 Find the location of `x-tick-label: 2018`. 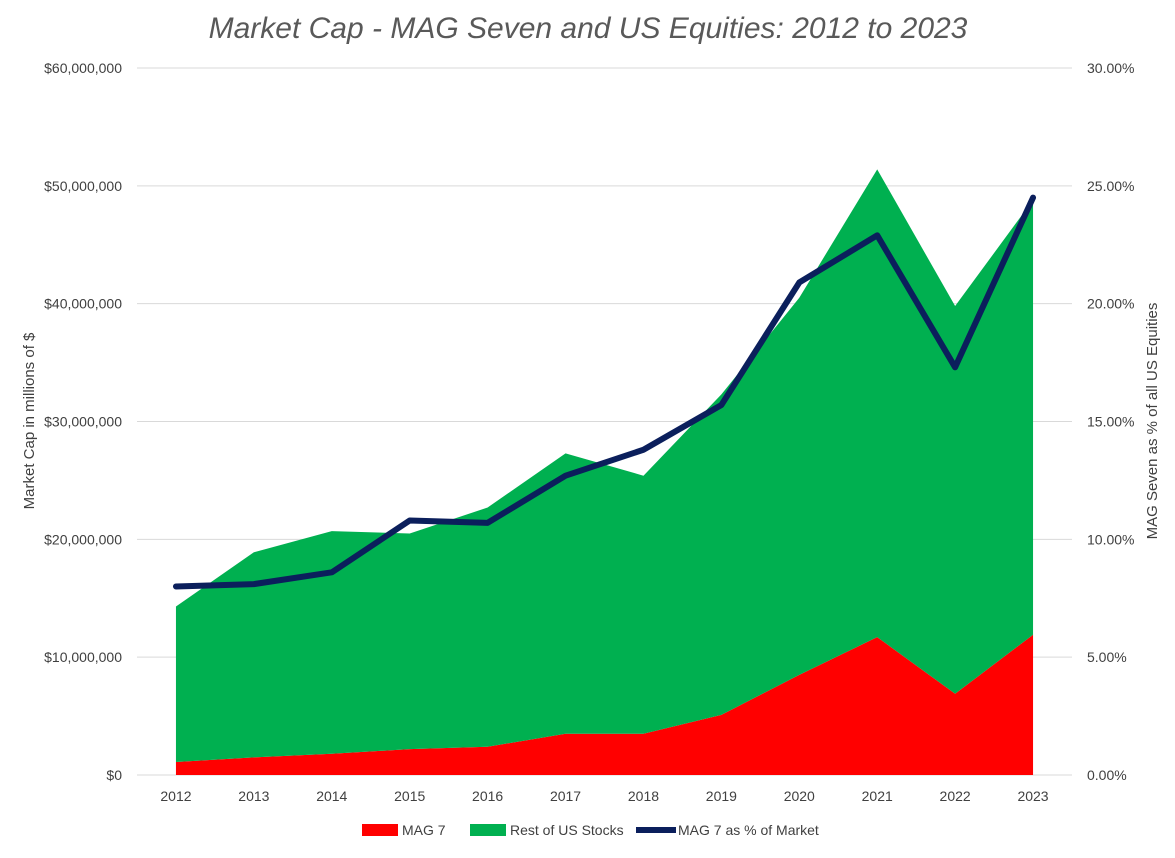

x-tick-label: 2018 is located at coordinates (643, 796).